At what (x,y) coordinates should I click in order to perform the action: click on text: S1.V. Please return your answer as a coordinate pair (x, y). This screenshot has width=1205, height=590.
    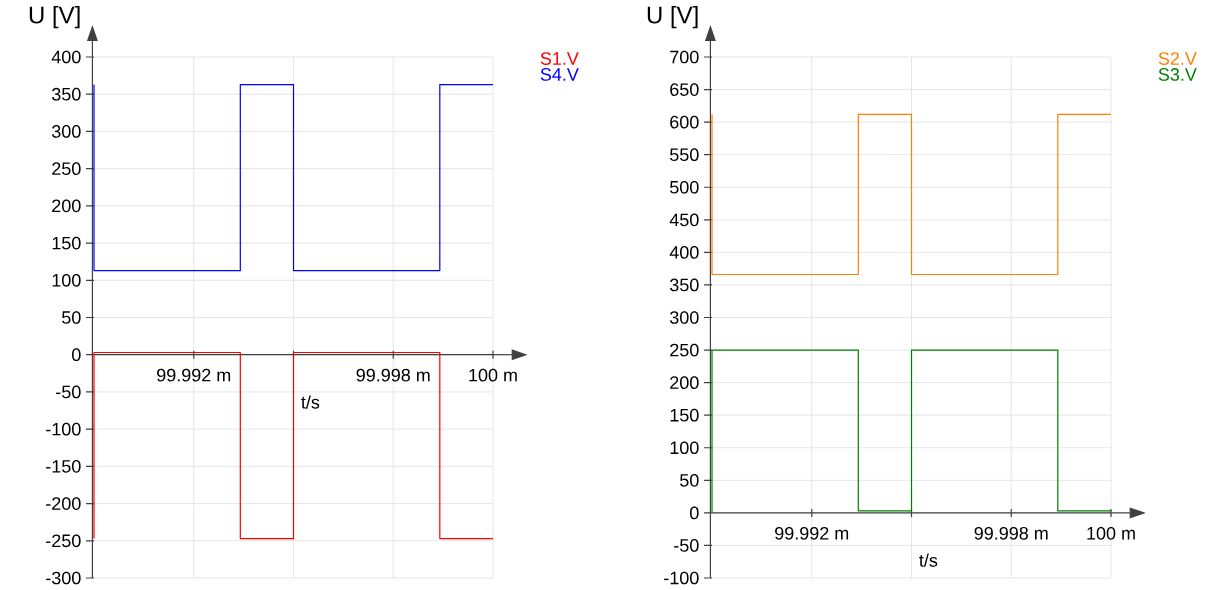
    Looking at the image, I should click on (559, 58).